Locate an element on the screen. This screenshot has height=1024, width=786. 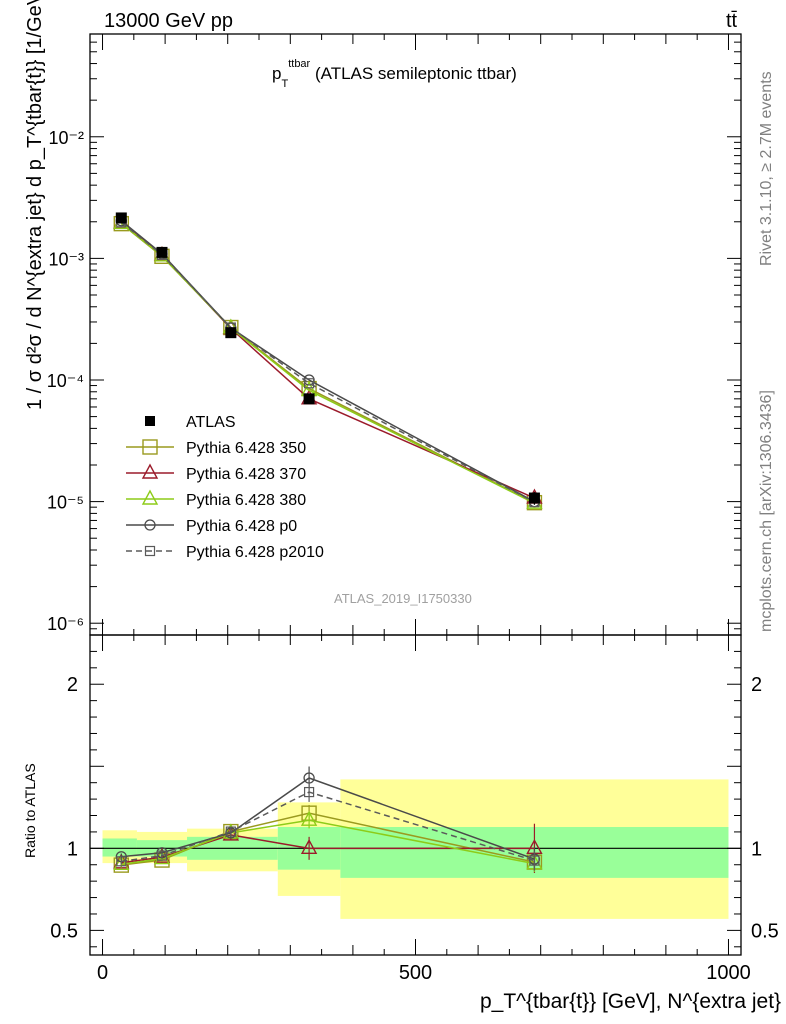
mcplots-label: mcplots.cern.ch [arXiv:1306.3436] is located at coordinates (766, 511).